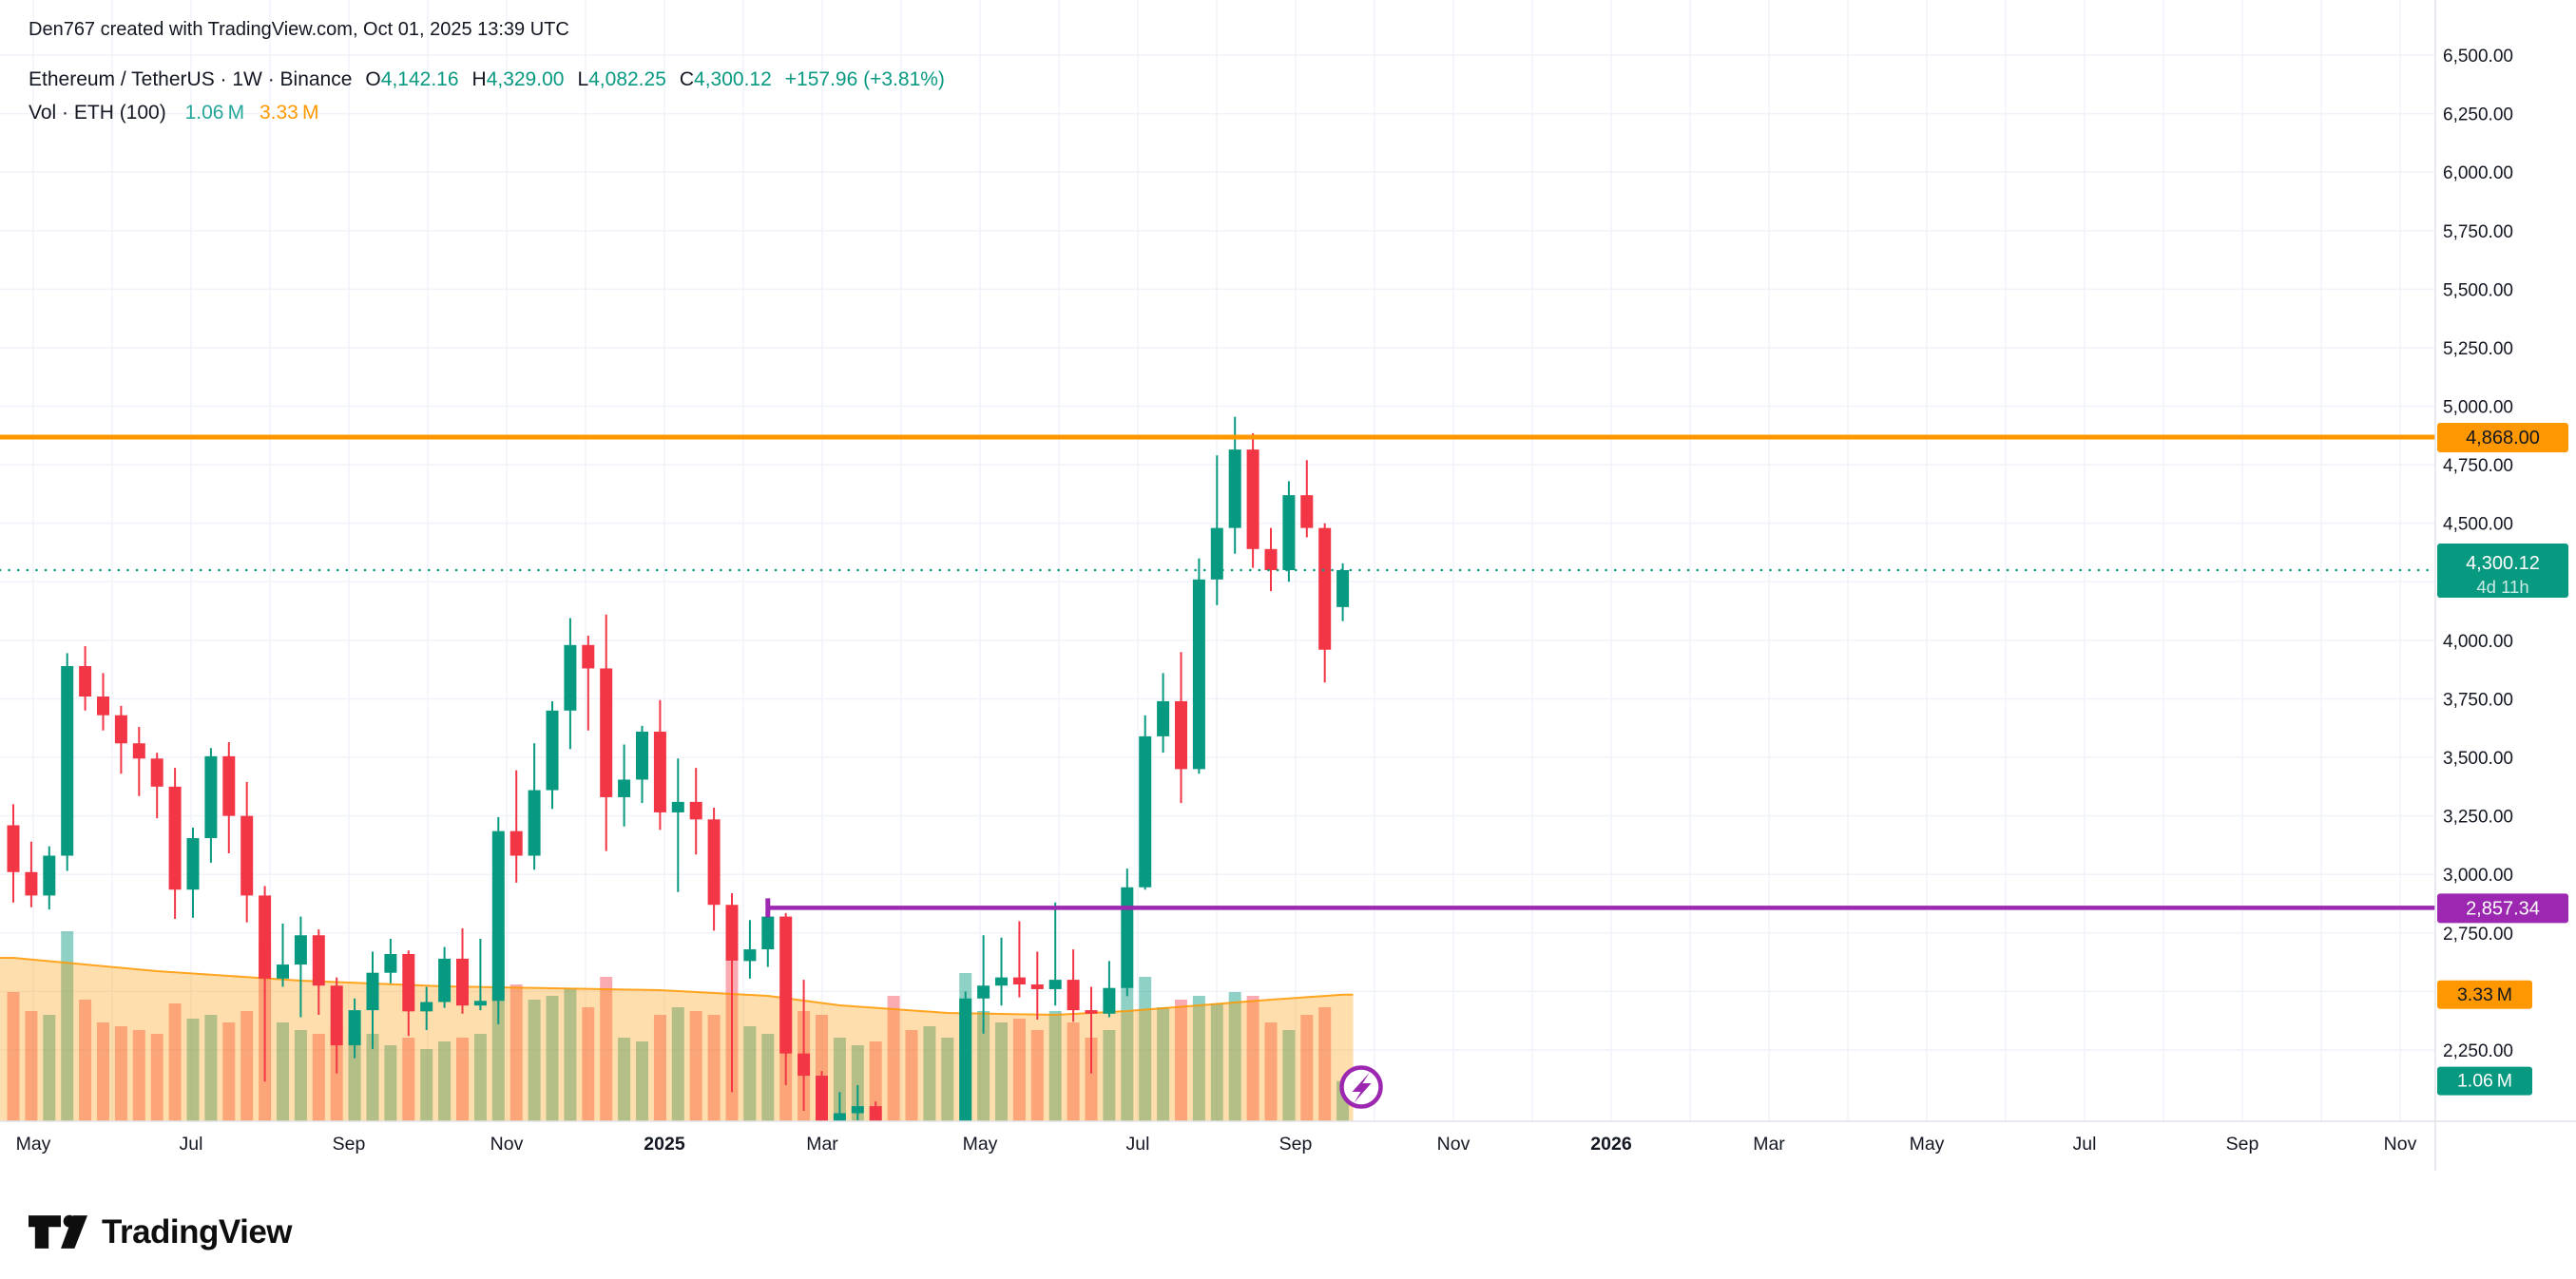  What do you see at coordinates (768, 908) in the screenshot?
I see `support-line-anchor` at bounding box center [768, 908].